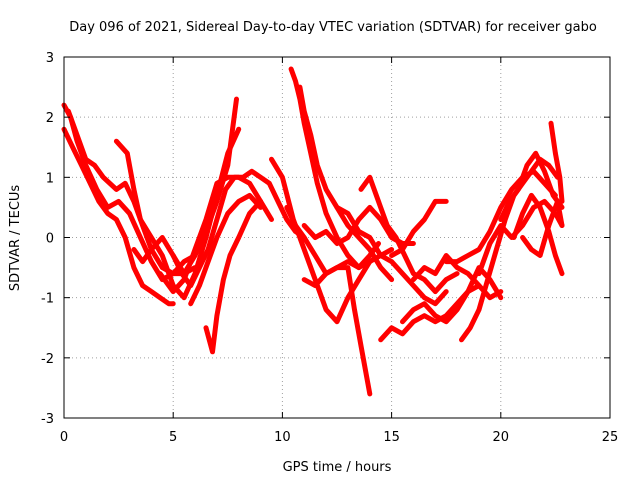 The width and height of the screenshot is (640, 480). Describe the element at coordinates (47, 419) in the screenshot. I see `y-tick-label: -3` at that location.